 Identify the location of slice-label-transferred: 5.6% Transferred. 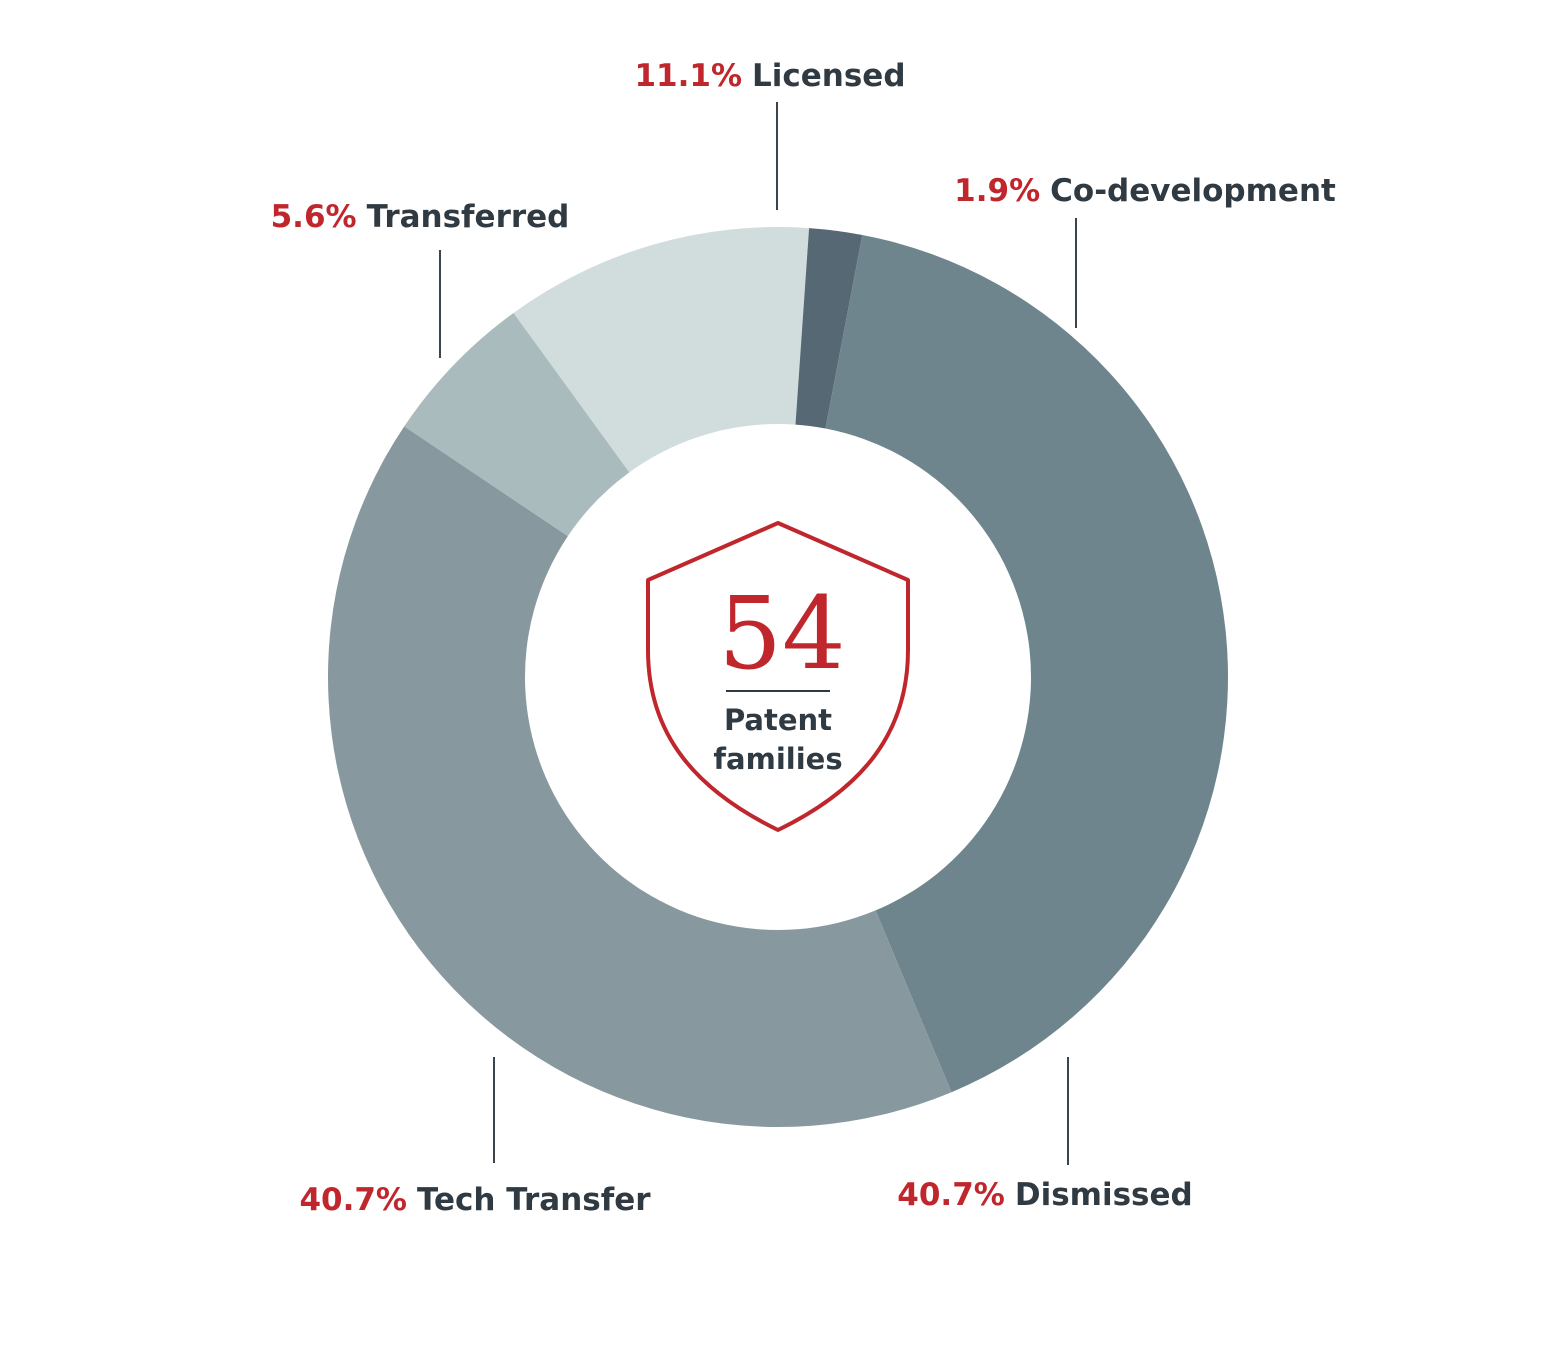
(420, 217).